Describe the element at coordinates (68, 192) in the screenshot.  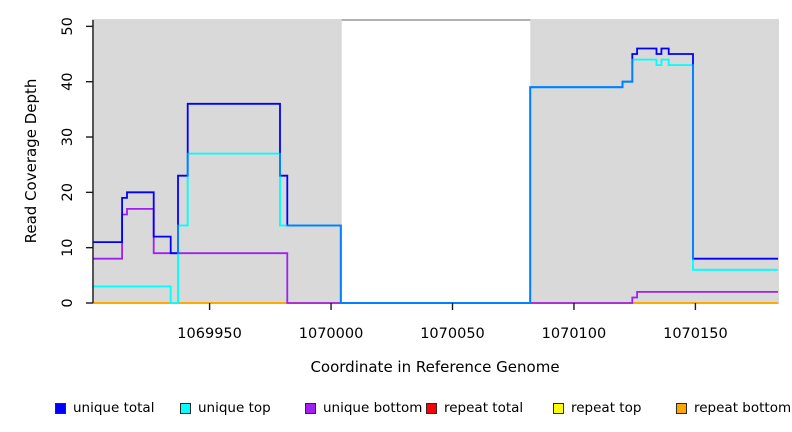
I see `y-tick-label: 20` at that location.